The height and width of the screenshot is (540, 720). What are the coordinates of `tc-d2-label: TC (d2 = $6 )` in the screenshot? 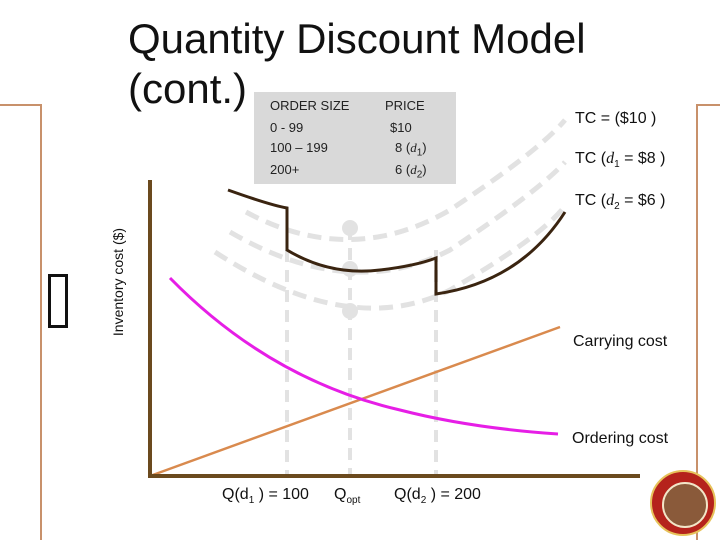 It's located at (620, 202).